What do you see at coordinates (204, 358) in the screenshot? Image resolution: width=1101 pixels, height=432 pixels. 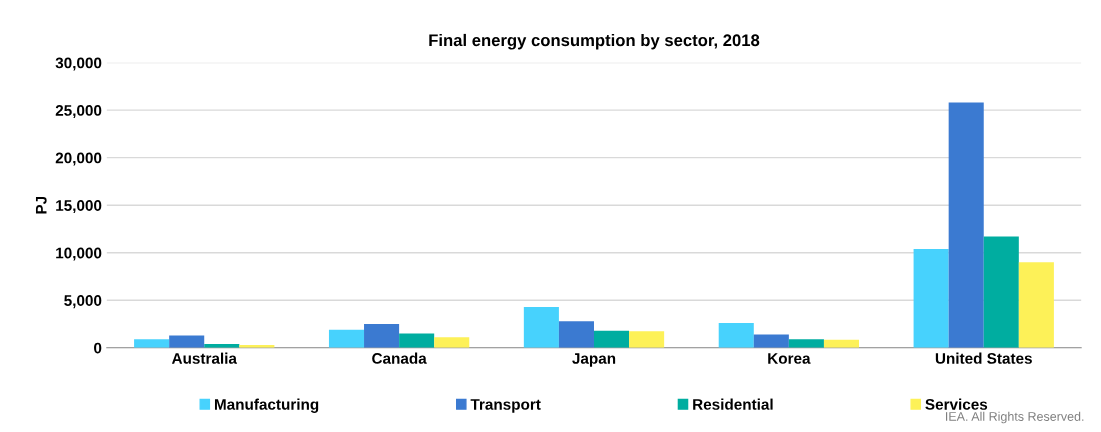 I see `x-tick-label: Australia` at bounding box center [204, 358].